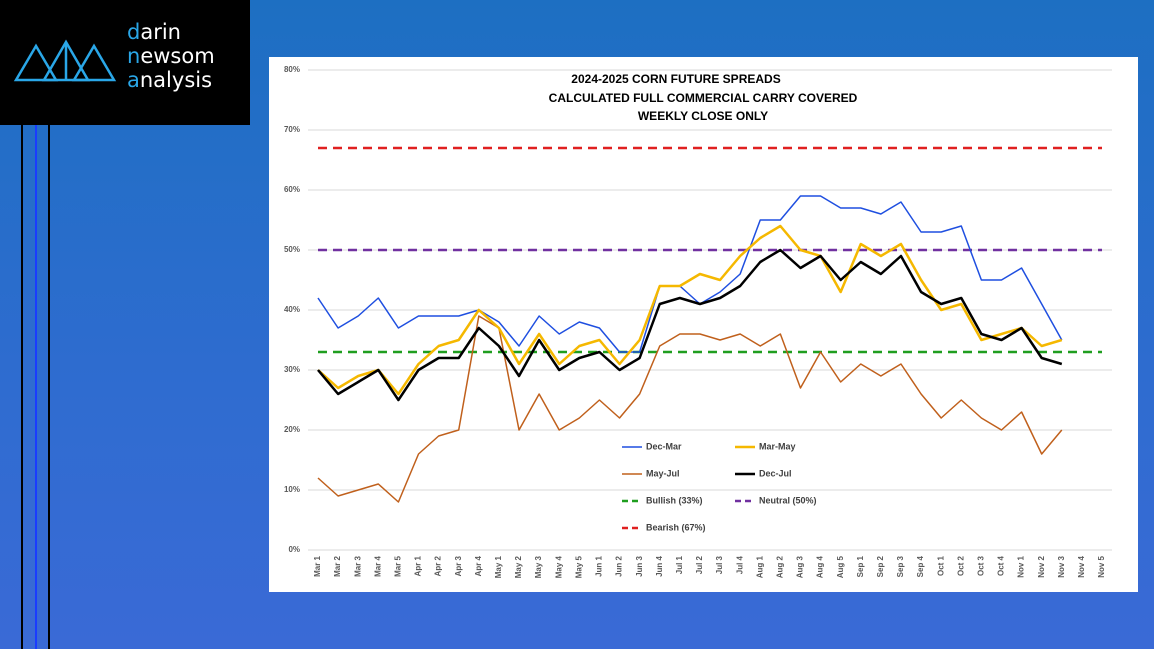 This screenshot has height=649, width=1154. Describe the element at coordinates (292, 489) in the screenshot. I see `y-tick-label: 10%` at that location.